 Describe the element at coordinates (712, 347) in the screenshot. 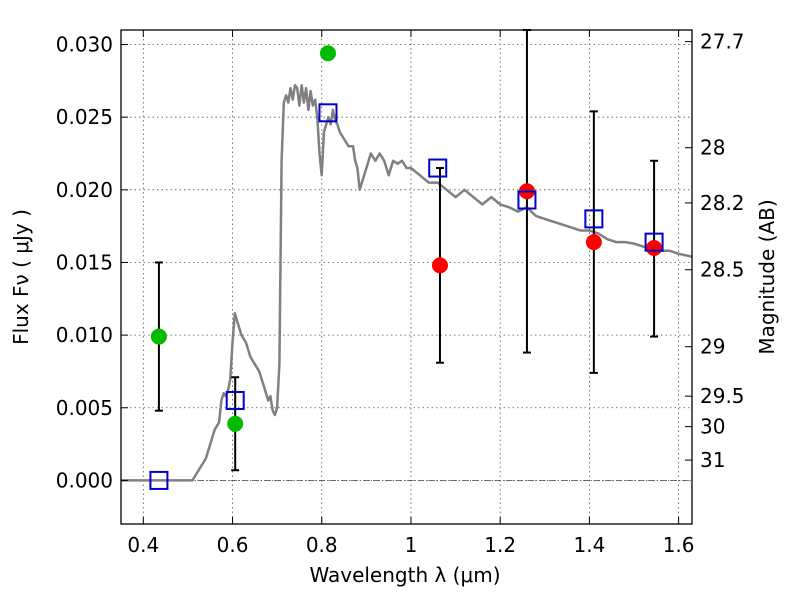

I see `right-tick-label-4: 29` at that location.